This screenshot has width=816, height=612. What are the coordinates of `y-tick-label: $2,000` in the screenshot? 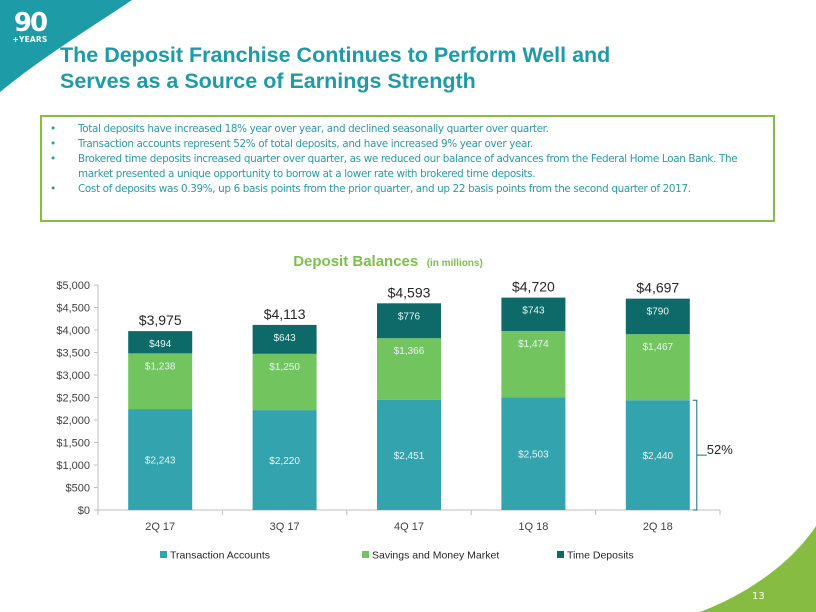 It's located at (73, 421).